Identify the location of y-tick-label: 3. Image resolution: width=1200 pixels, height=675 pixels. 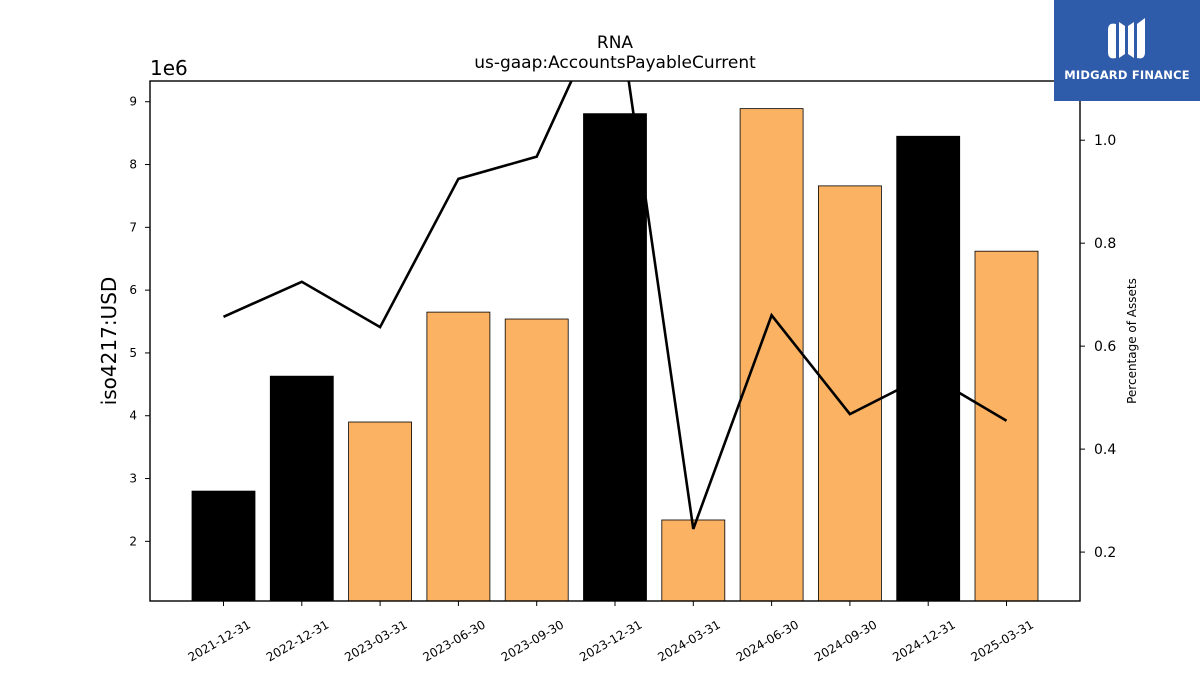
(133, 479).